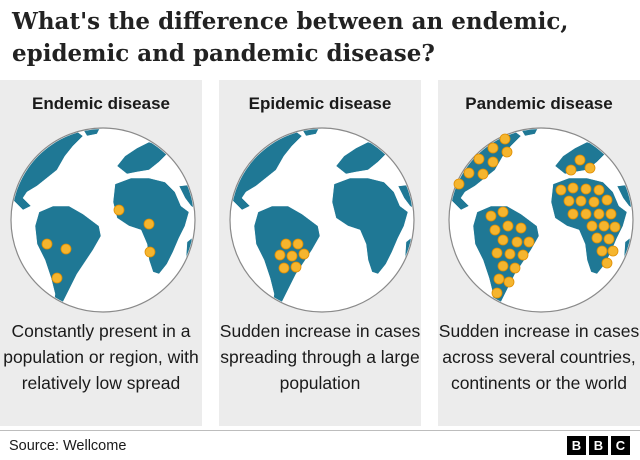 This screenshot has width=640, height=460. What do you see at coordinates (101, 103) in the screenshot?
I see `panel-heading: Endemic disease` at bounding box center [101, 103].